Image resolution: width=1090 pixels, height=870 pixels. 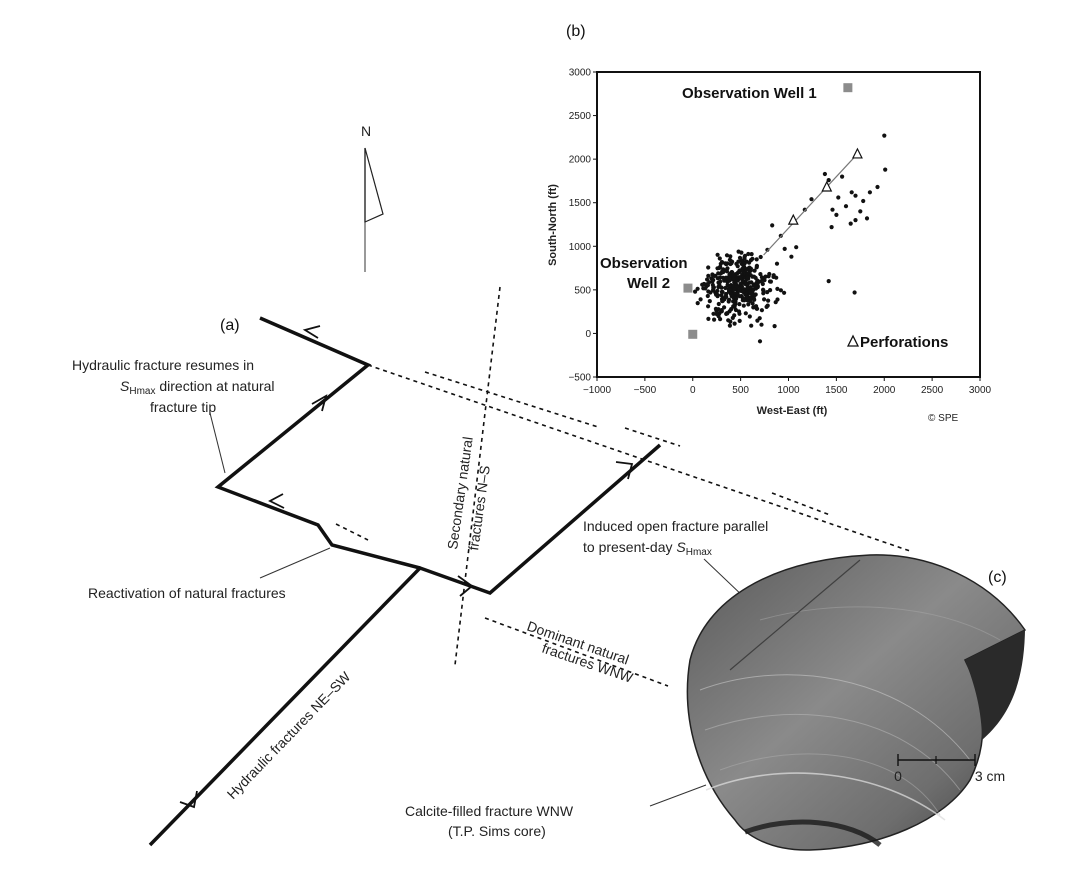 I want to click on data-points, so click(x=785, y=213).